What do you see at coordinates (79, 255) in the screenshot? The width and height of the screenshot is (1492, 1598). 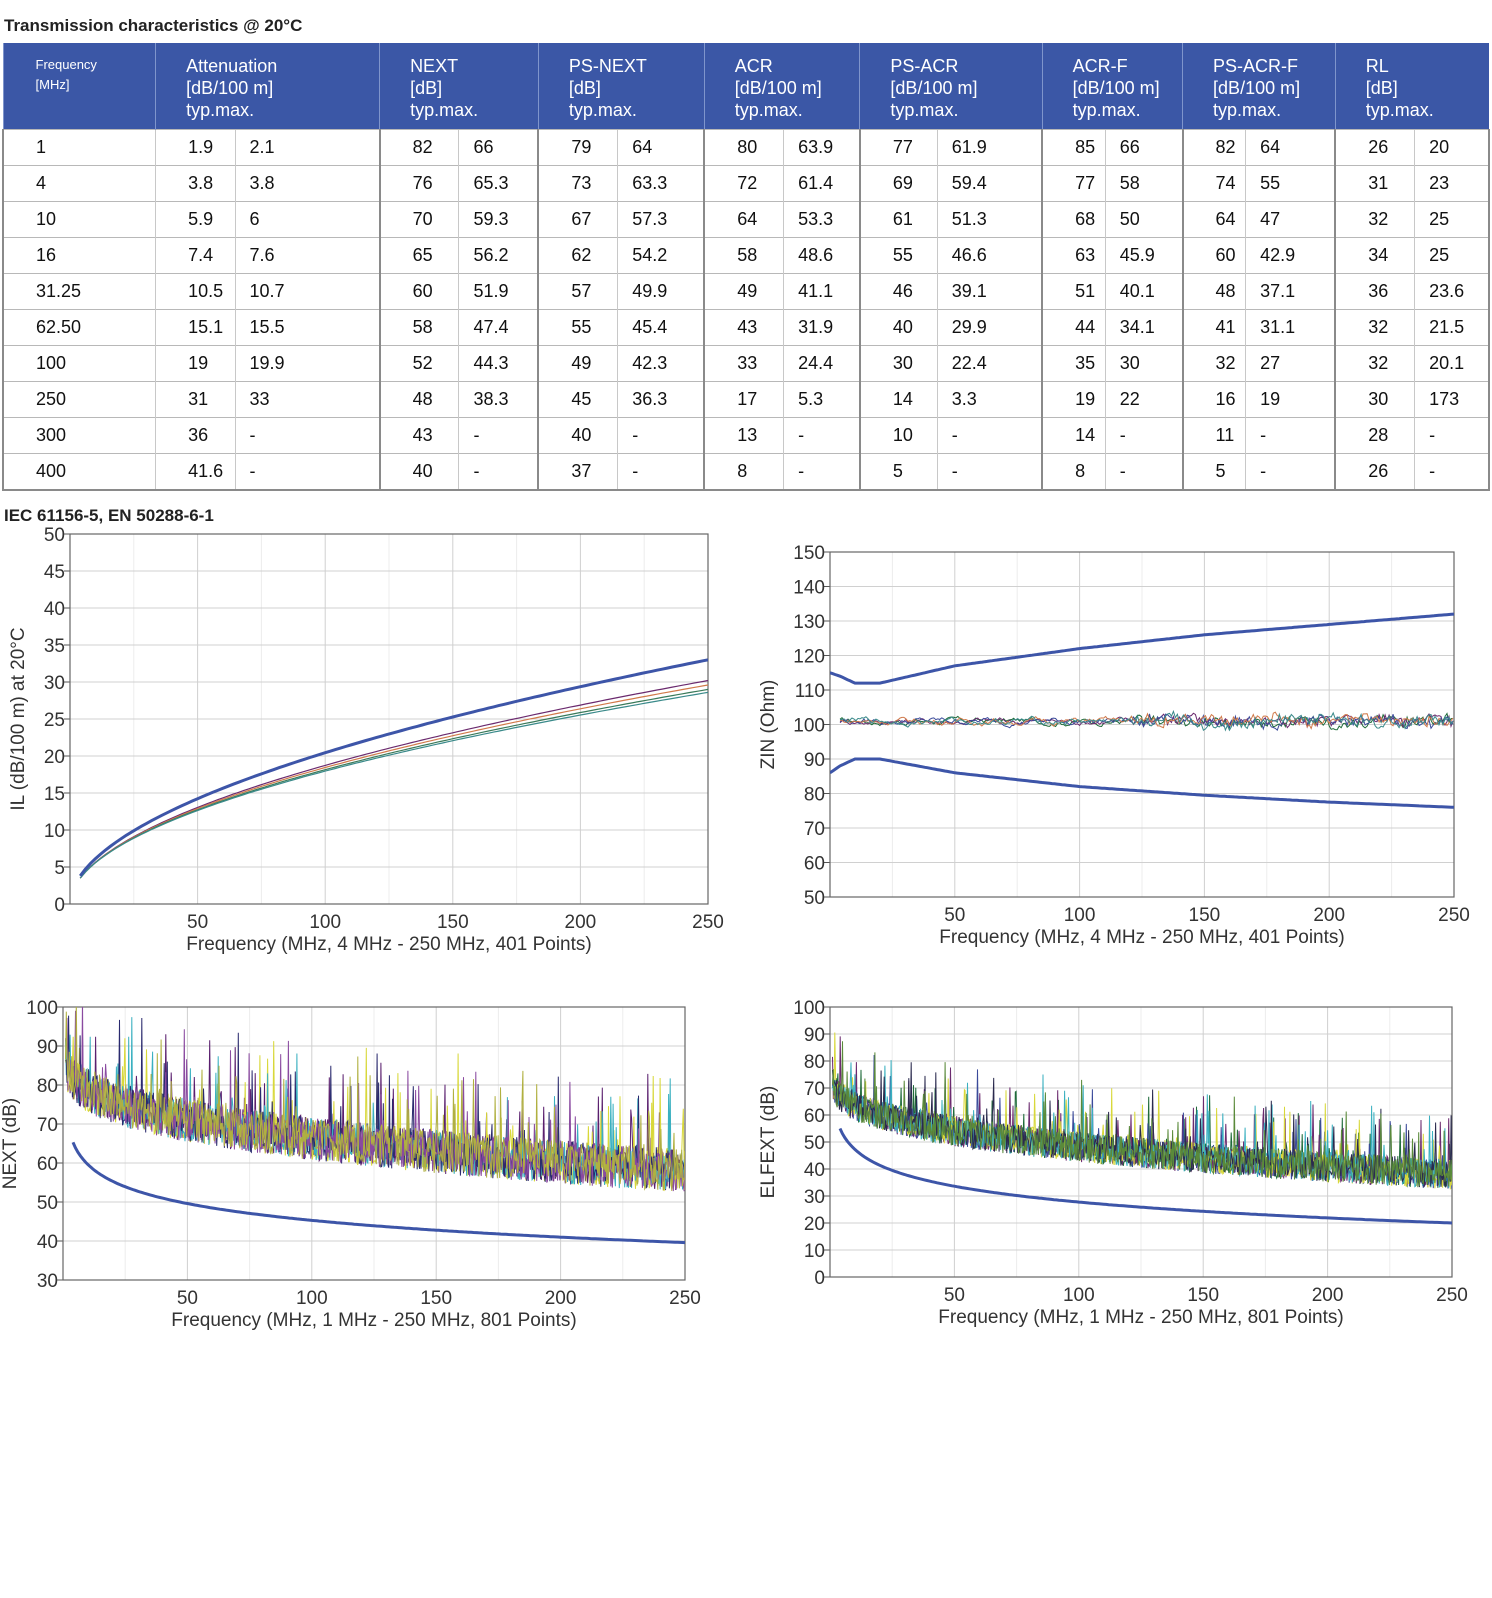 I see `table-cell: 16` at bounding box center [79, 255].